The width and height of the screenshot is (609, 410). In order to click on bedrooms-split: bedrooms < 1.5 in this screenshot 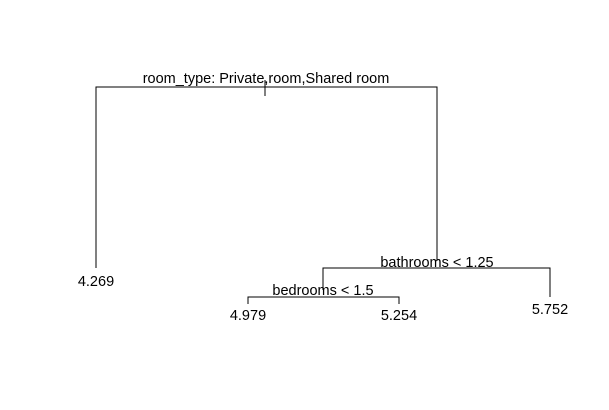, I will do `click(323, 293)`.